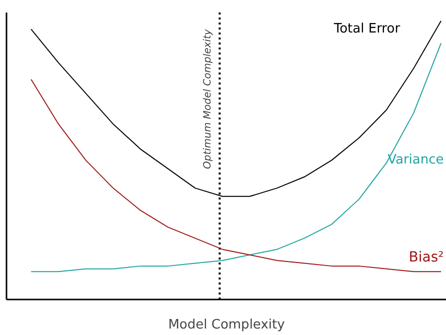 The image size is (446, 335). What do you see at coordinates (208, 98) in the screenshot?
I see `annotation: Optimum Model Complexity` at bounding box center [208, 98].